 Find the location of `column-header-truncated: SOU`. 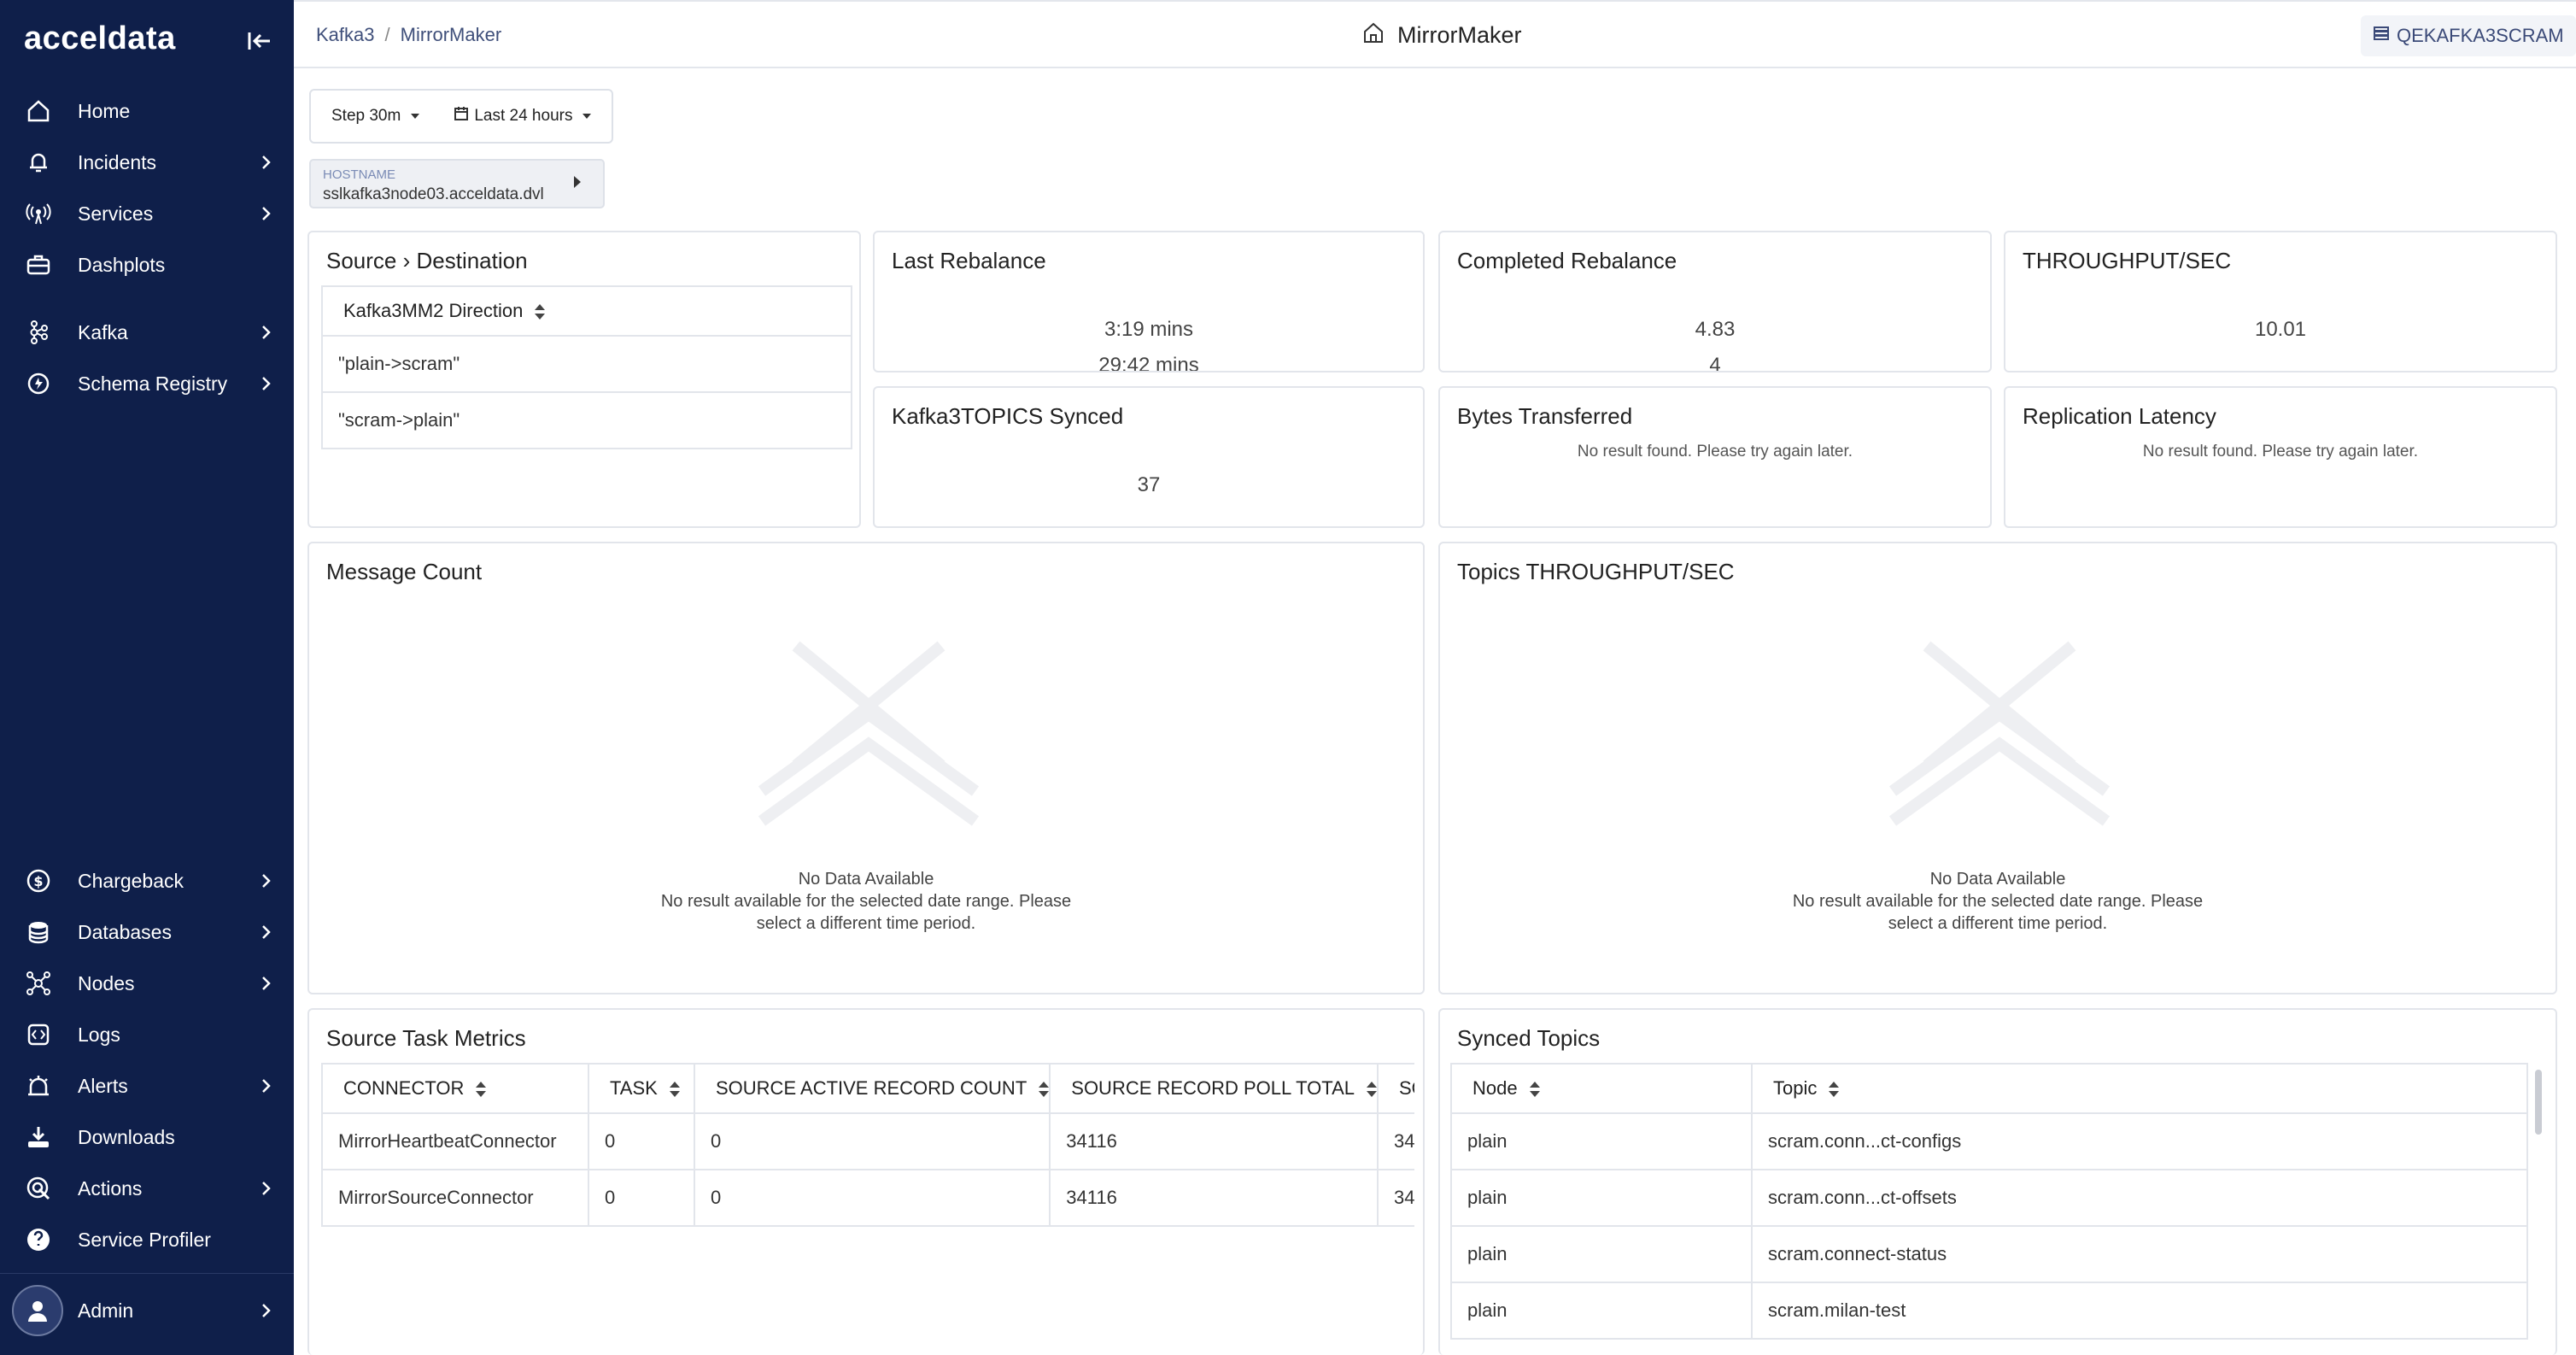

column-header-truncated: SOU is located at coordinates (1395, 1088).